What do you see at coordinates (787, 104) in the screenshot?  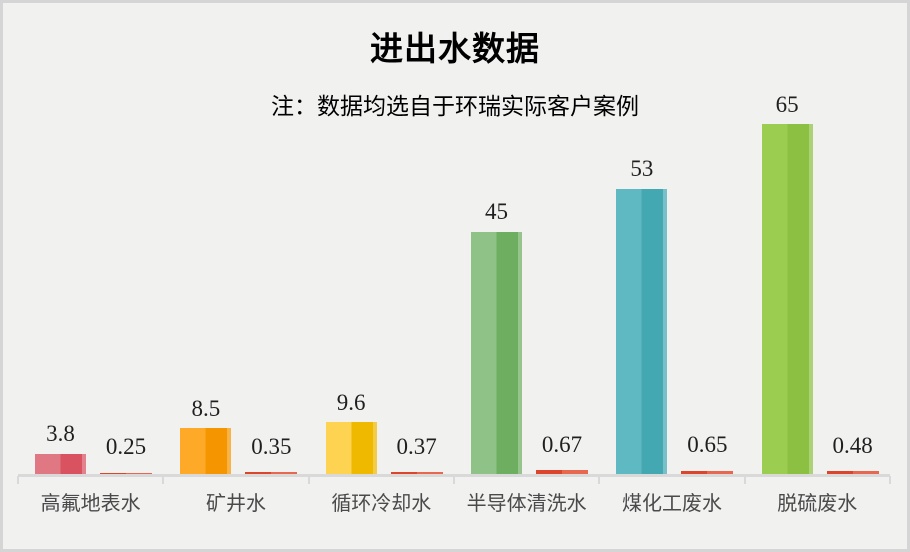 I see `inlet-value-label: 65` at bounding box center [787, 104].